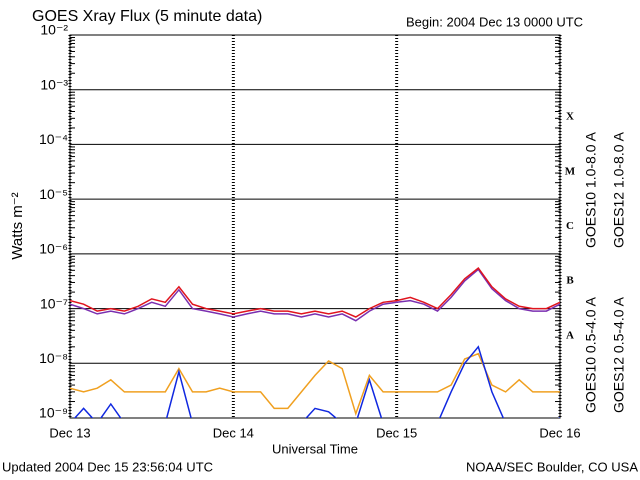  Describe the element at coordinates (233, 432) in the screenshot. I see `x-tick-label: Dec 14` at that location.